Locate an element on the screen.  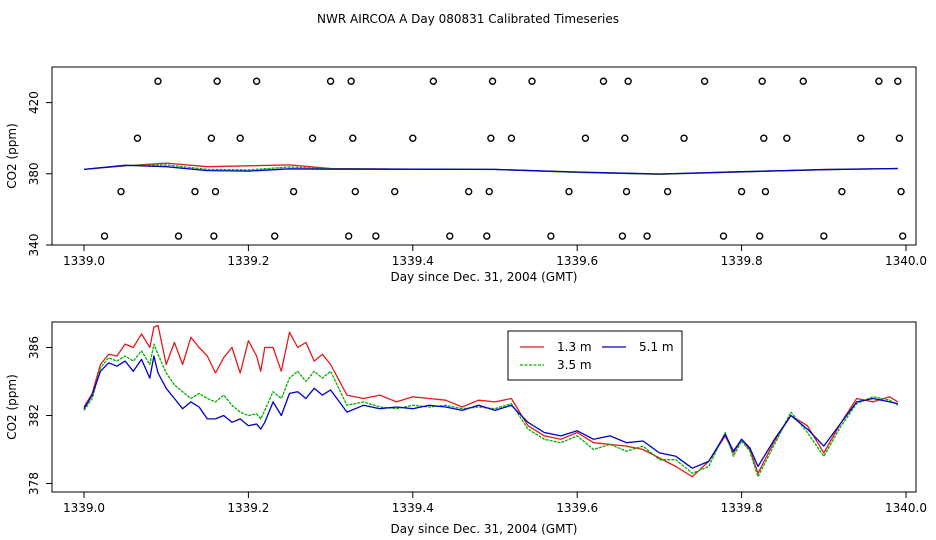
top-series-5.1m is located at coordinates (490, 169).